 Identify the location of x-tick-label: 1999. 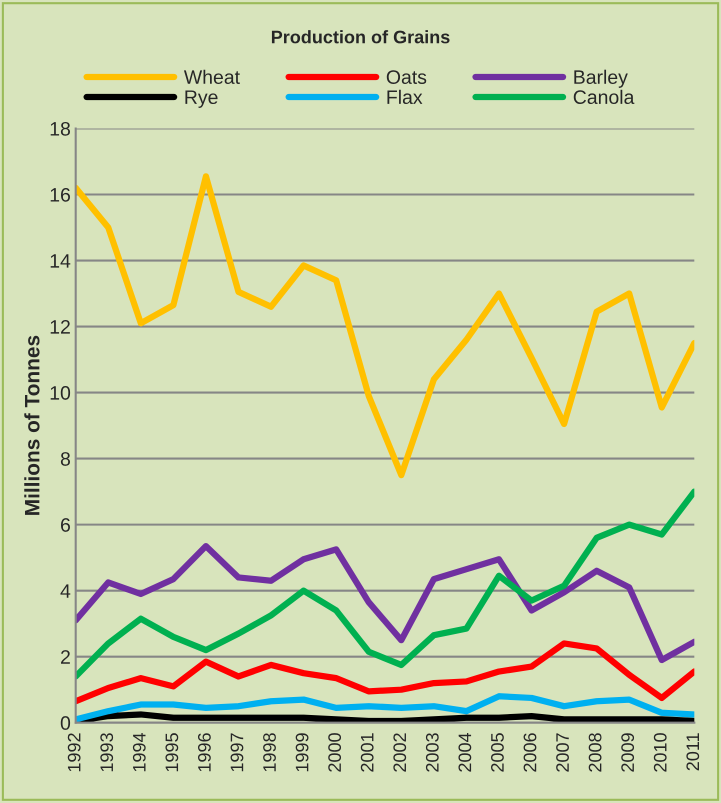
(302, 752).